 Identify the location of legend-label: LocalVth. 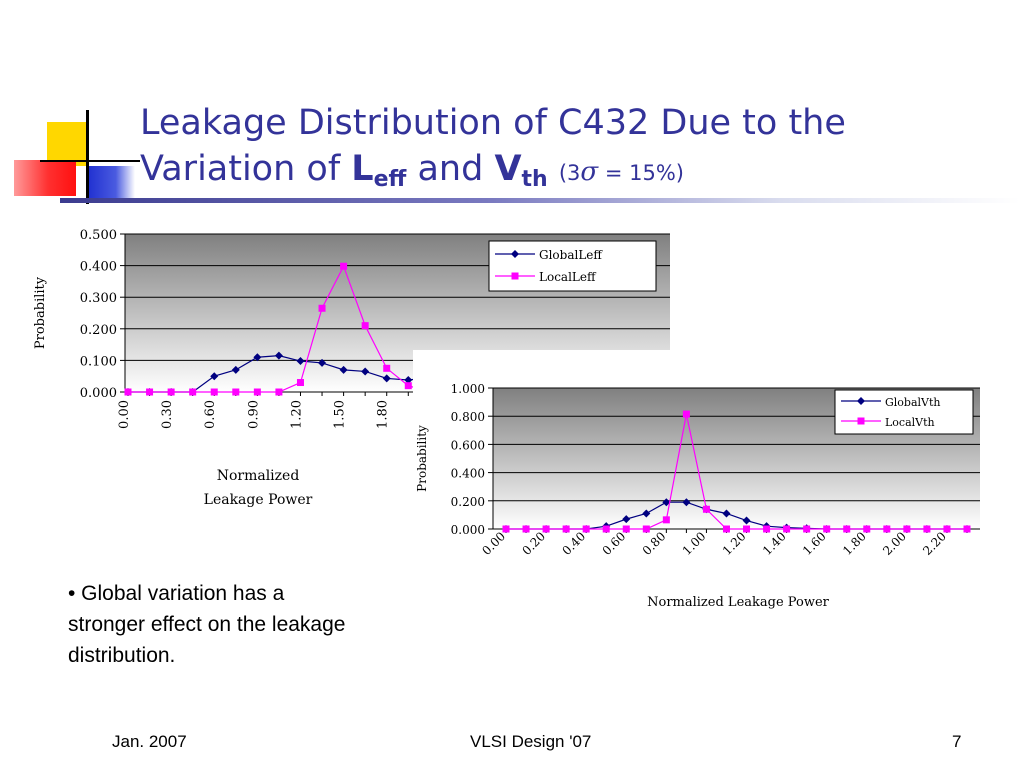
(910, 422).